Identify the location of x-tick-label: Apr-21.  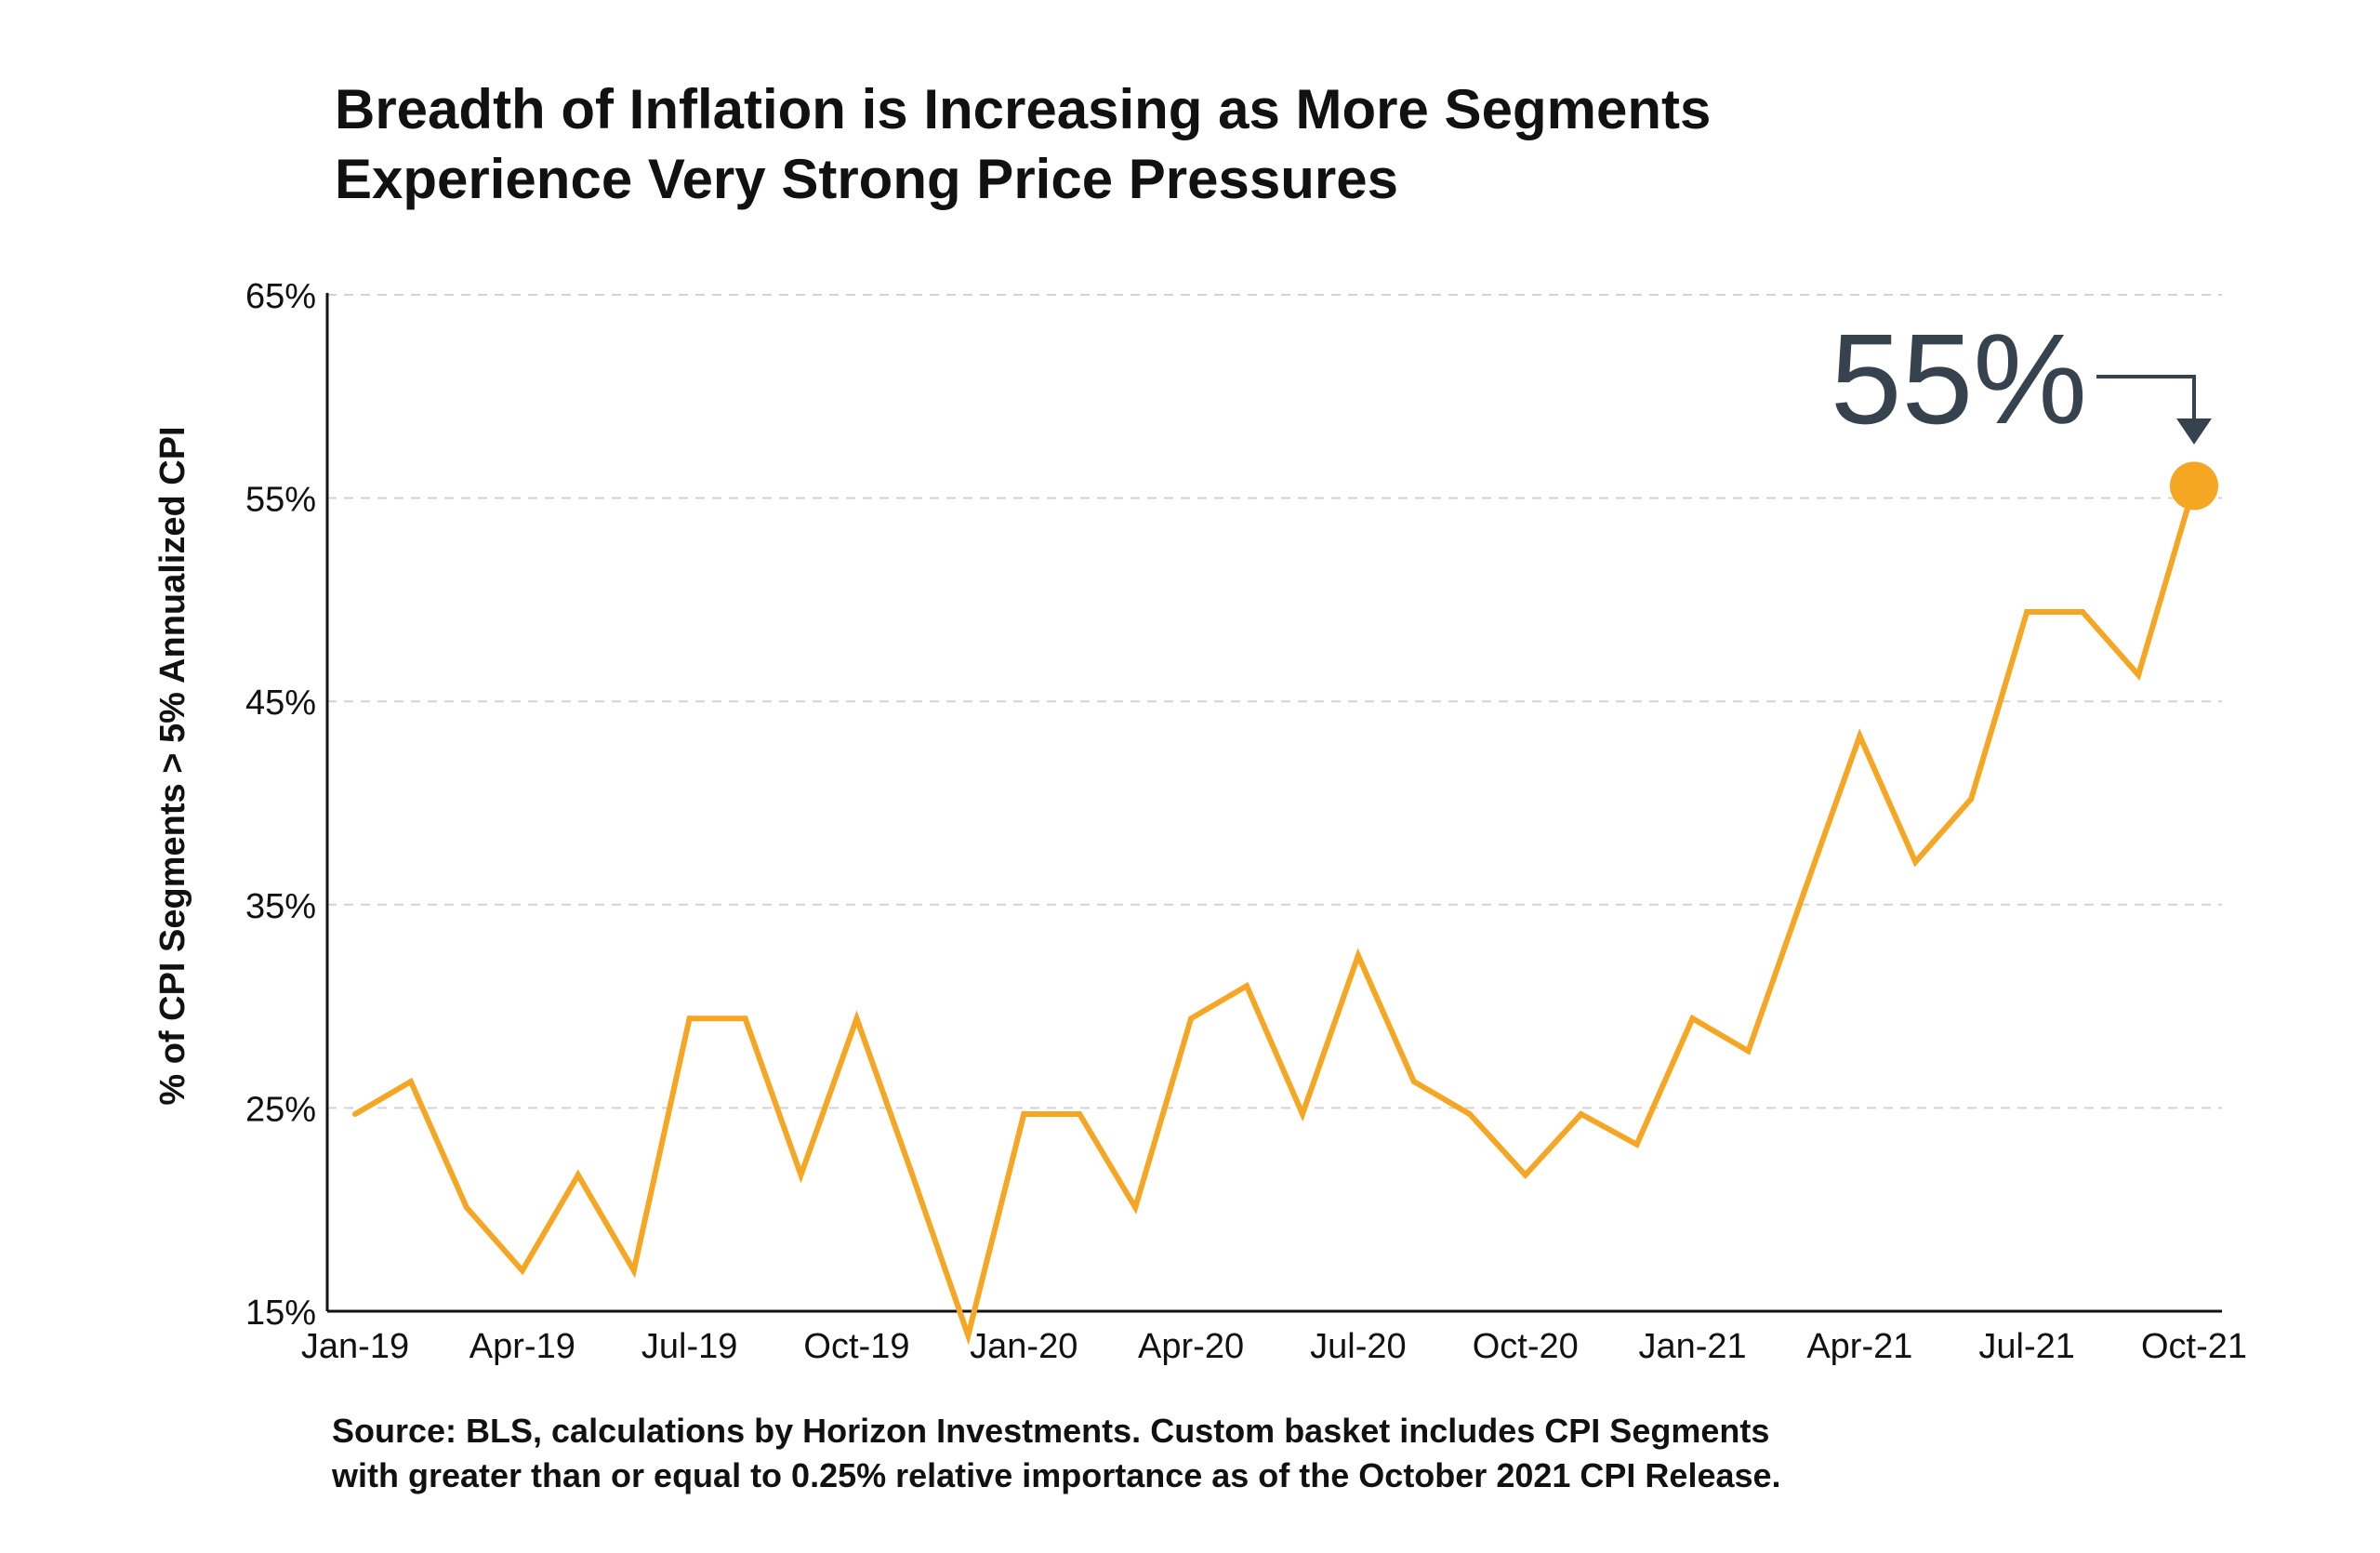
(1859, 1346).